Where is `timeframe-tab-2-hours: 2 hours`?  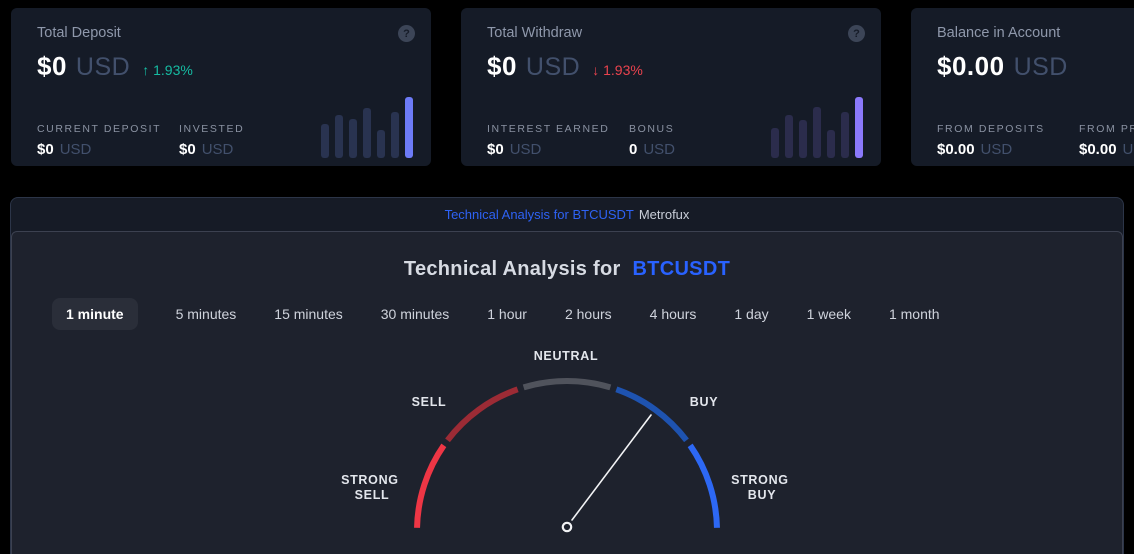 timeframe-tab-2-hours: 2 hours is located at coordinates (588, 314).